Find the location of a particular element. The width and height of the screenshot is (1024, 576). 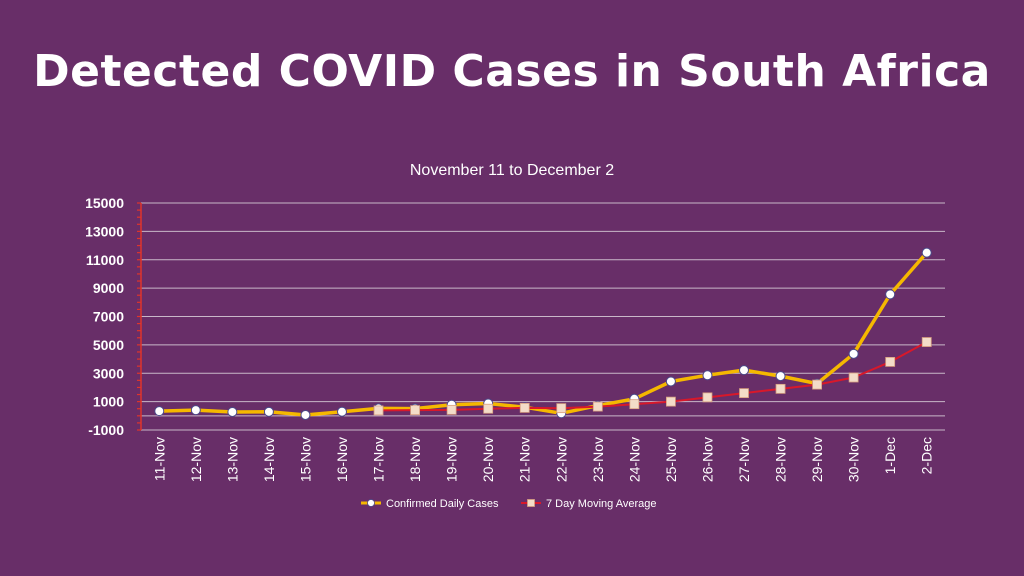

x-tick-label: 25-Nov is located at coordinates (671, 459).